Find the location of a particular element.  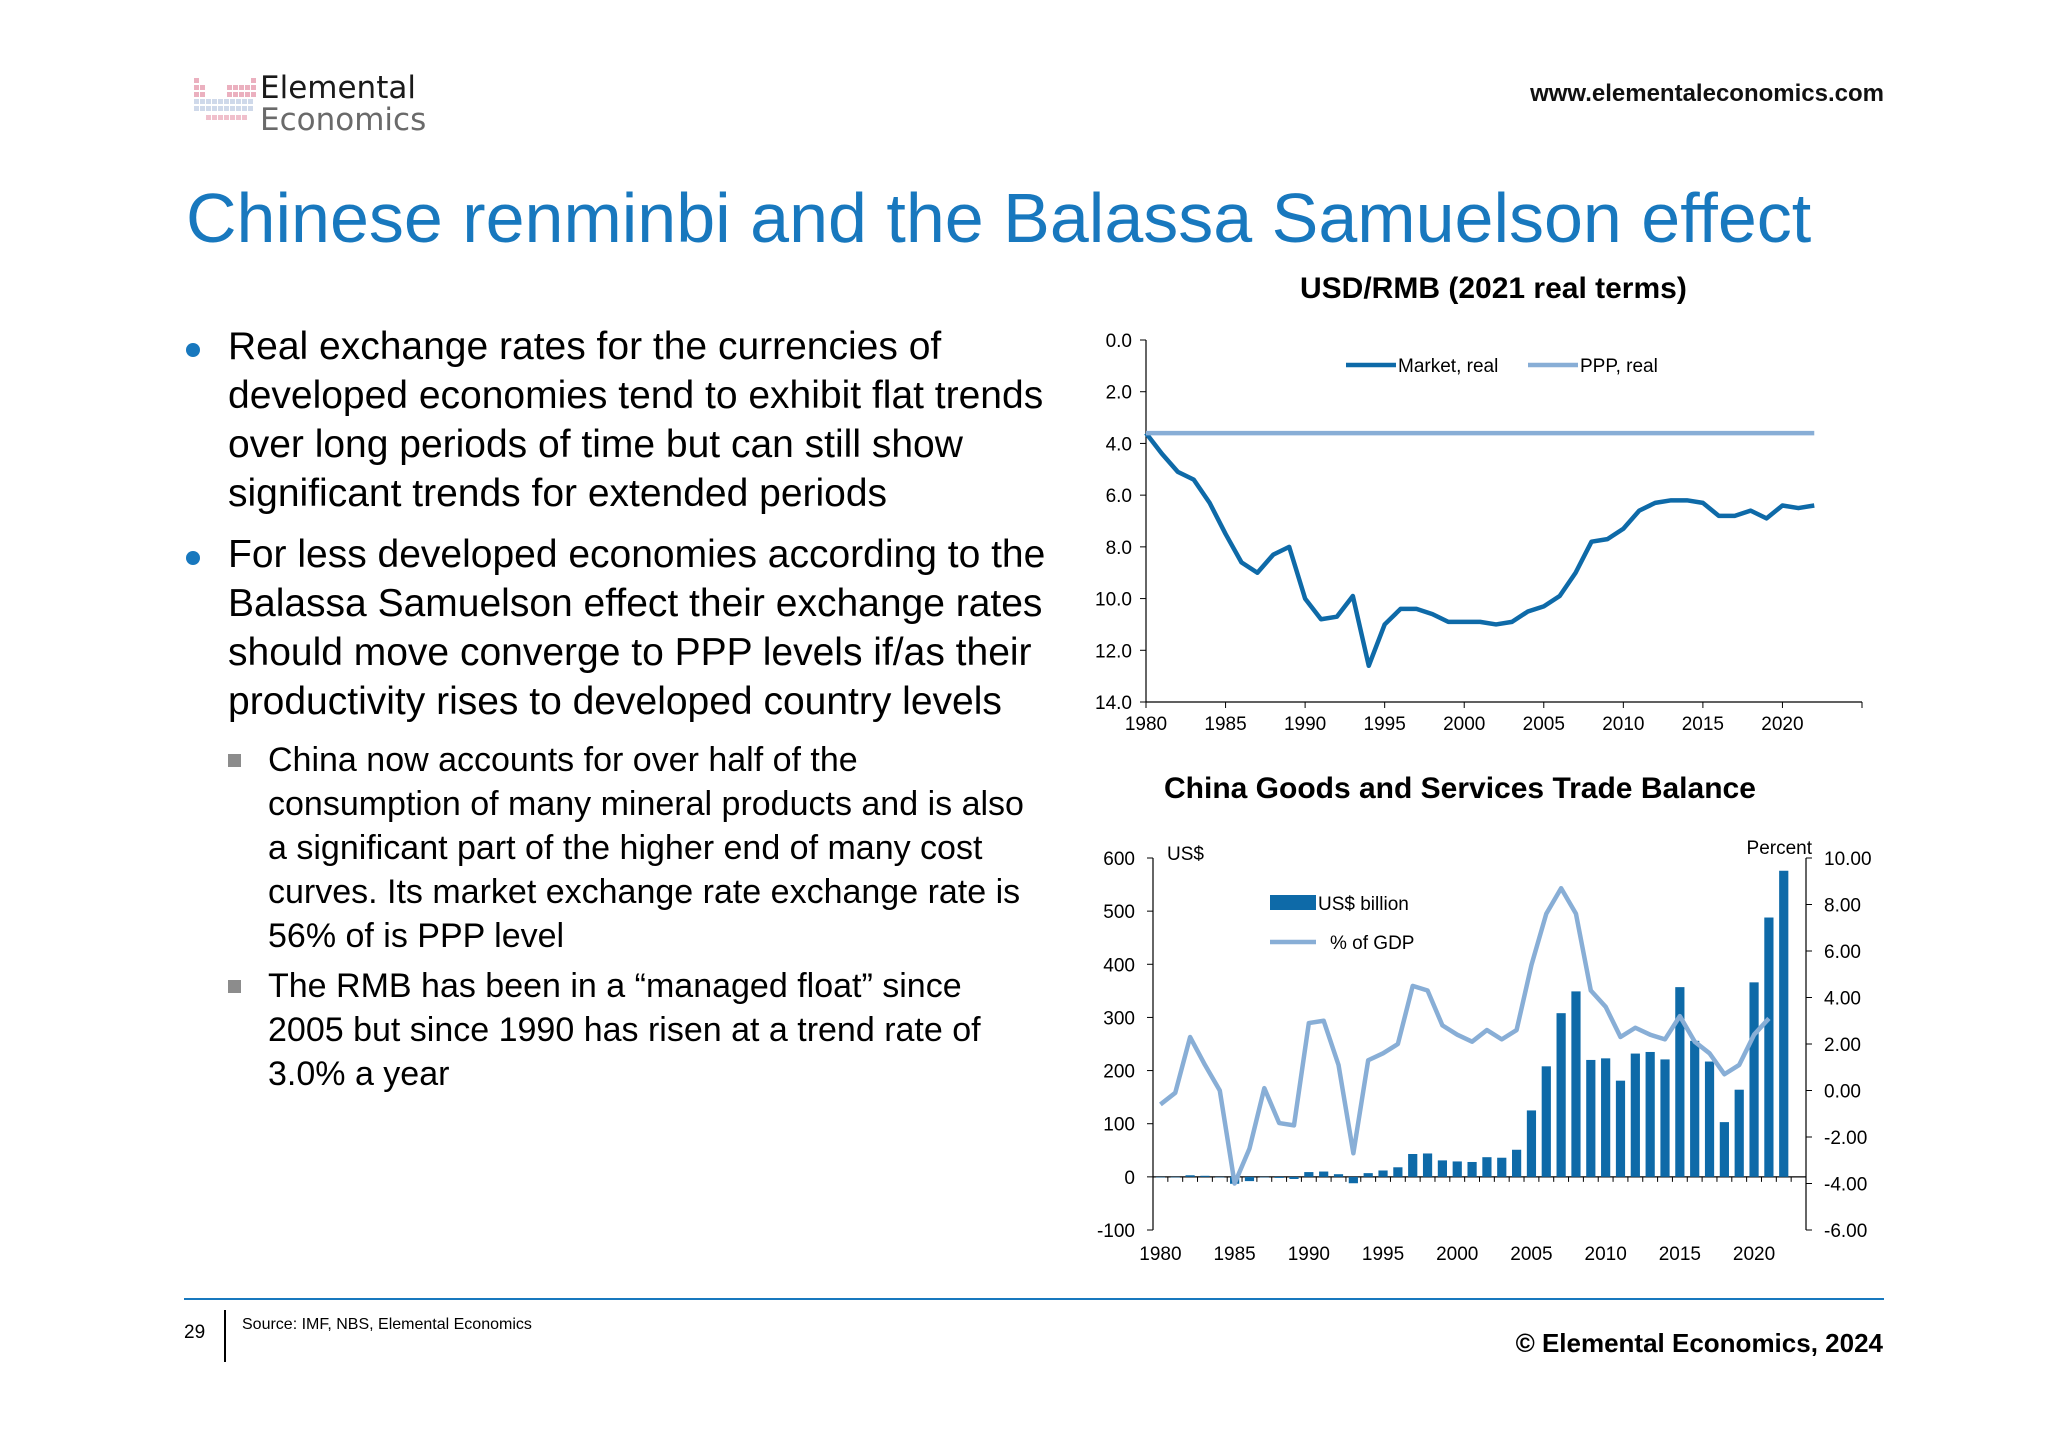

right-y-tick-label: 4.00 is located at coordinates (1842, 999).